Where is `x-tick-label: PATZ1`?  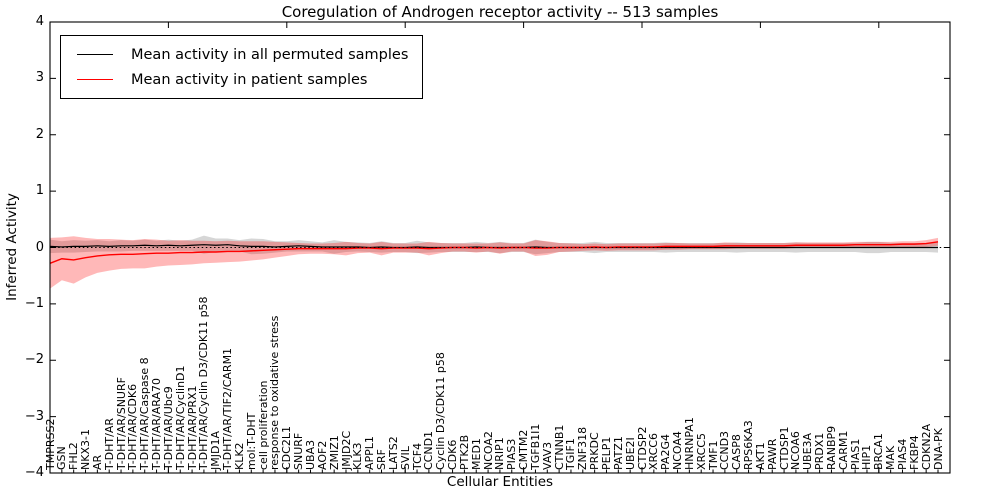 x-tick-label: PATZ1 is located at coordinates (618, 453).